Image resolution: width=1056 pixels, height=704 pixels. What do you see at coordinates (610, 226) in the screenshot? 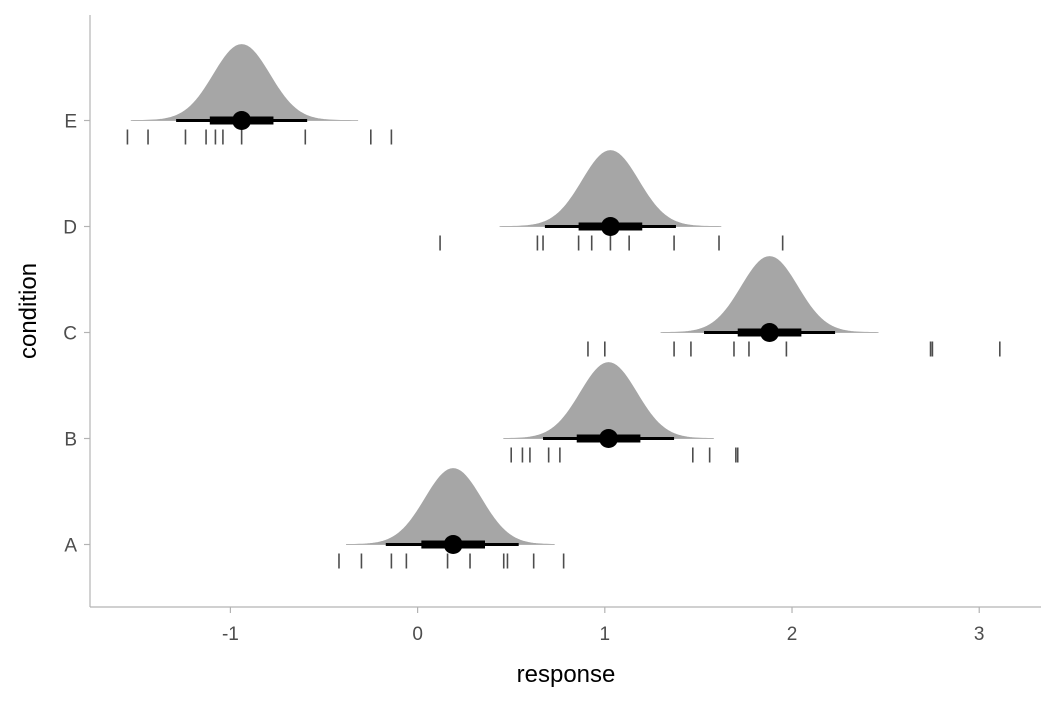
I see `point-D` at bounding box center [610, 226].